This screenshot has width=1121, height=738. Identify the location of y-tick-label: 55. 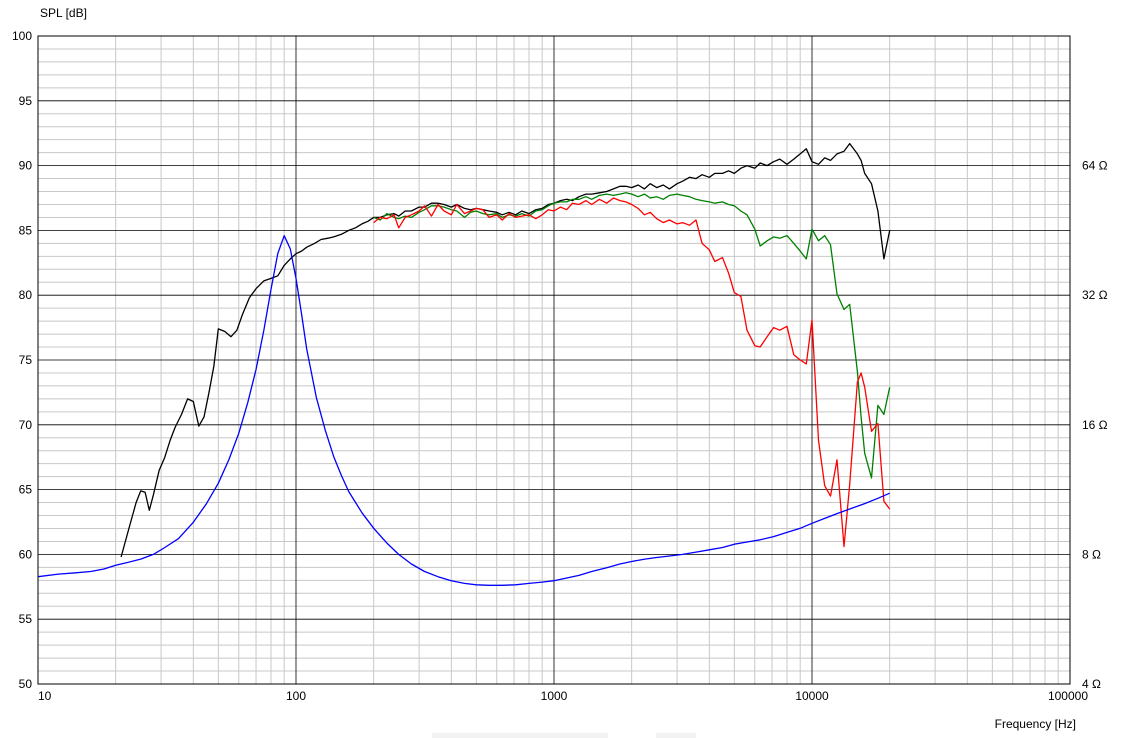
(26, 619).